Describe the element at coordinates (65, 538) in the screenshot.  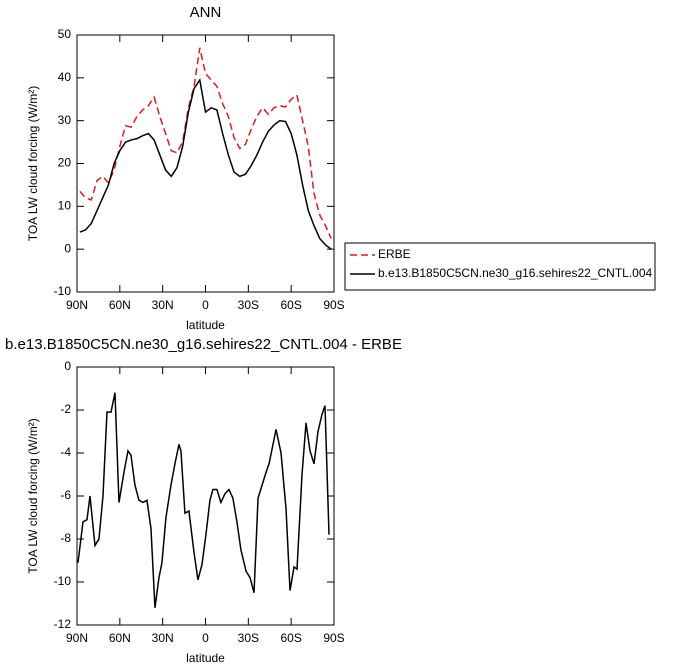
I see `y-tick-label: -8` at that location.